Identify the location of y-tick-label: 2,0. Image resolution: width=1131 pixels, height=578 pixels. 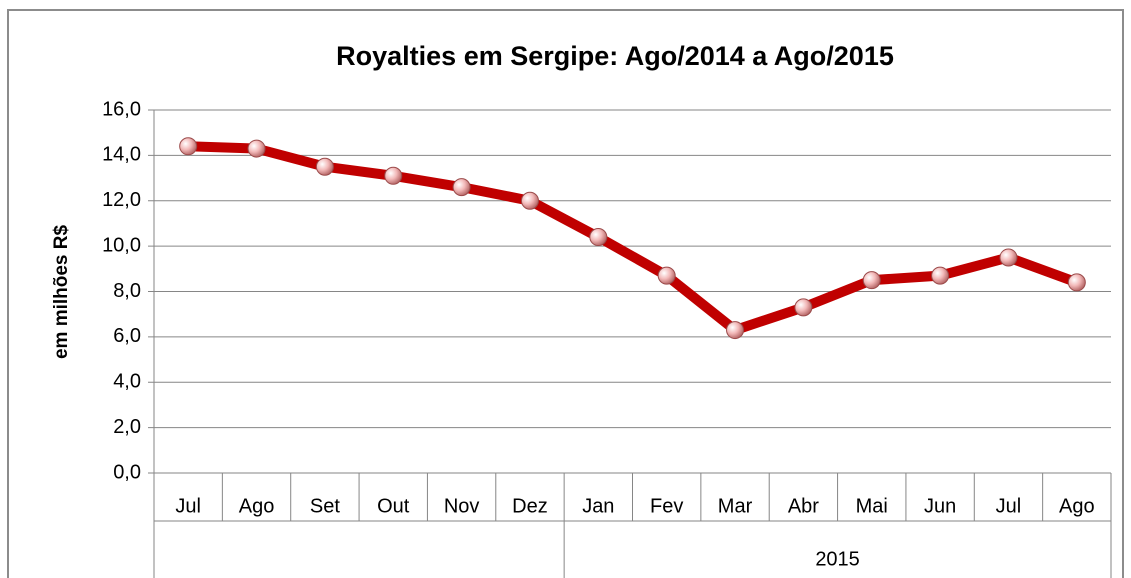
(127, 427).